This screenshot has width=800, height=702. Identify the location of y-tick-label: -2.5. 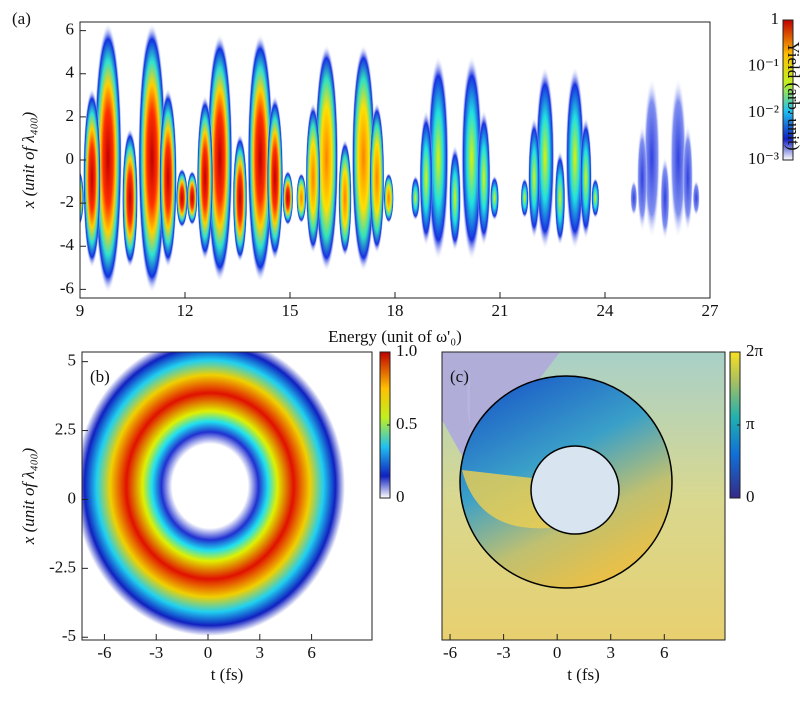
(62, 566).